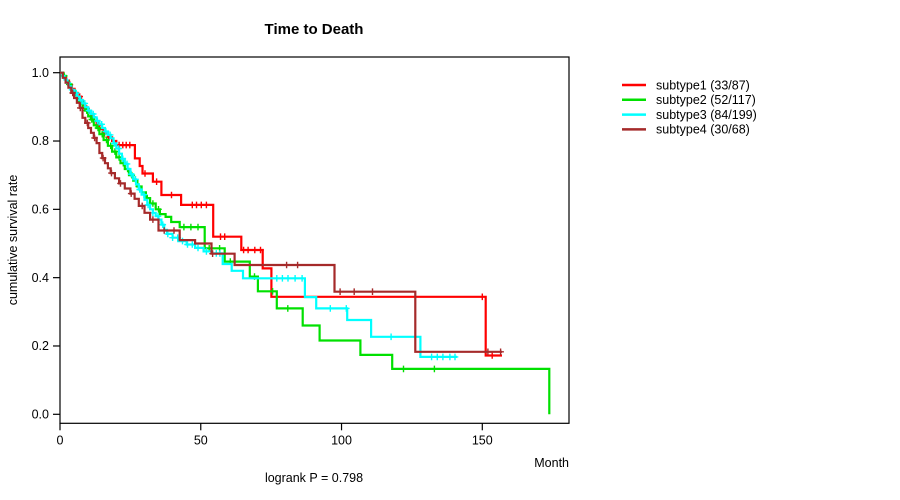  What do you see at coordinates (706, 100) in the screenshot?
I see `legend-label-2: subtype2 (52/117)` at bounding box center [706, 100].